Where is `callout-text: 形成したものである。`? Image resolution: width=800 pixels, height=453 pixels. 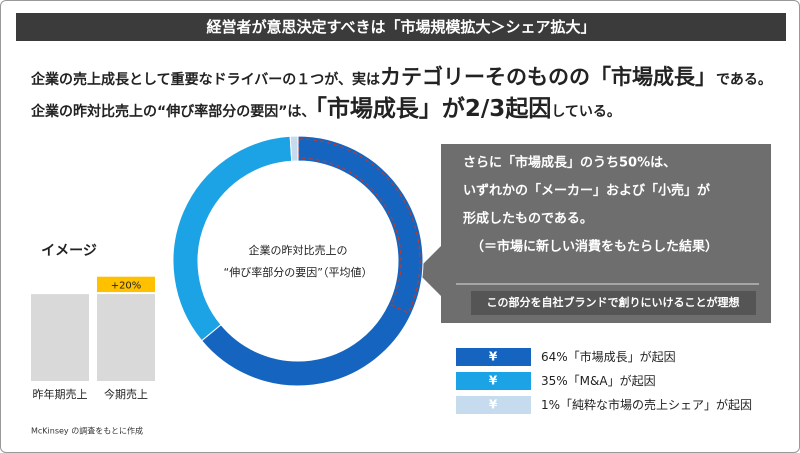
callout-text: 形成したものである。 is located at coordinates (528, 219).